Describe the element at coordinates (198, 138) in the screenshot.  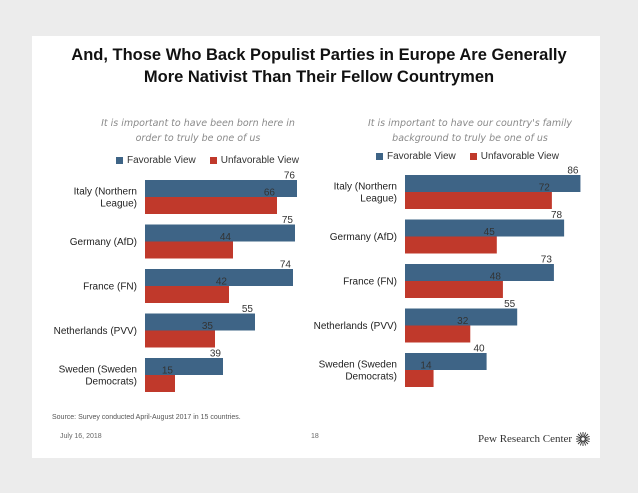
I see `left-subtitle-line-2: order to truly be one of us` at that location.